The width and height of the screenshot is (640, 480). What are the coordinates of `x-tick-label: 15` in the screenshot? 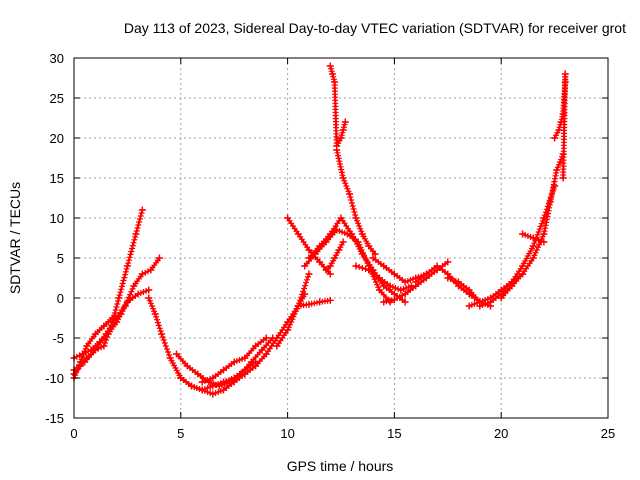 It's located at (394, 433).